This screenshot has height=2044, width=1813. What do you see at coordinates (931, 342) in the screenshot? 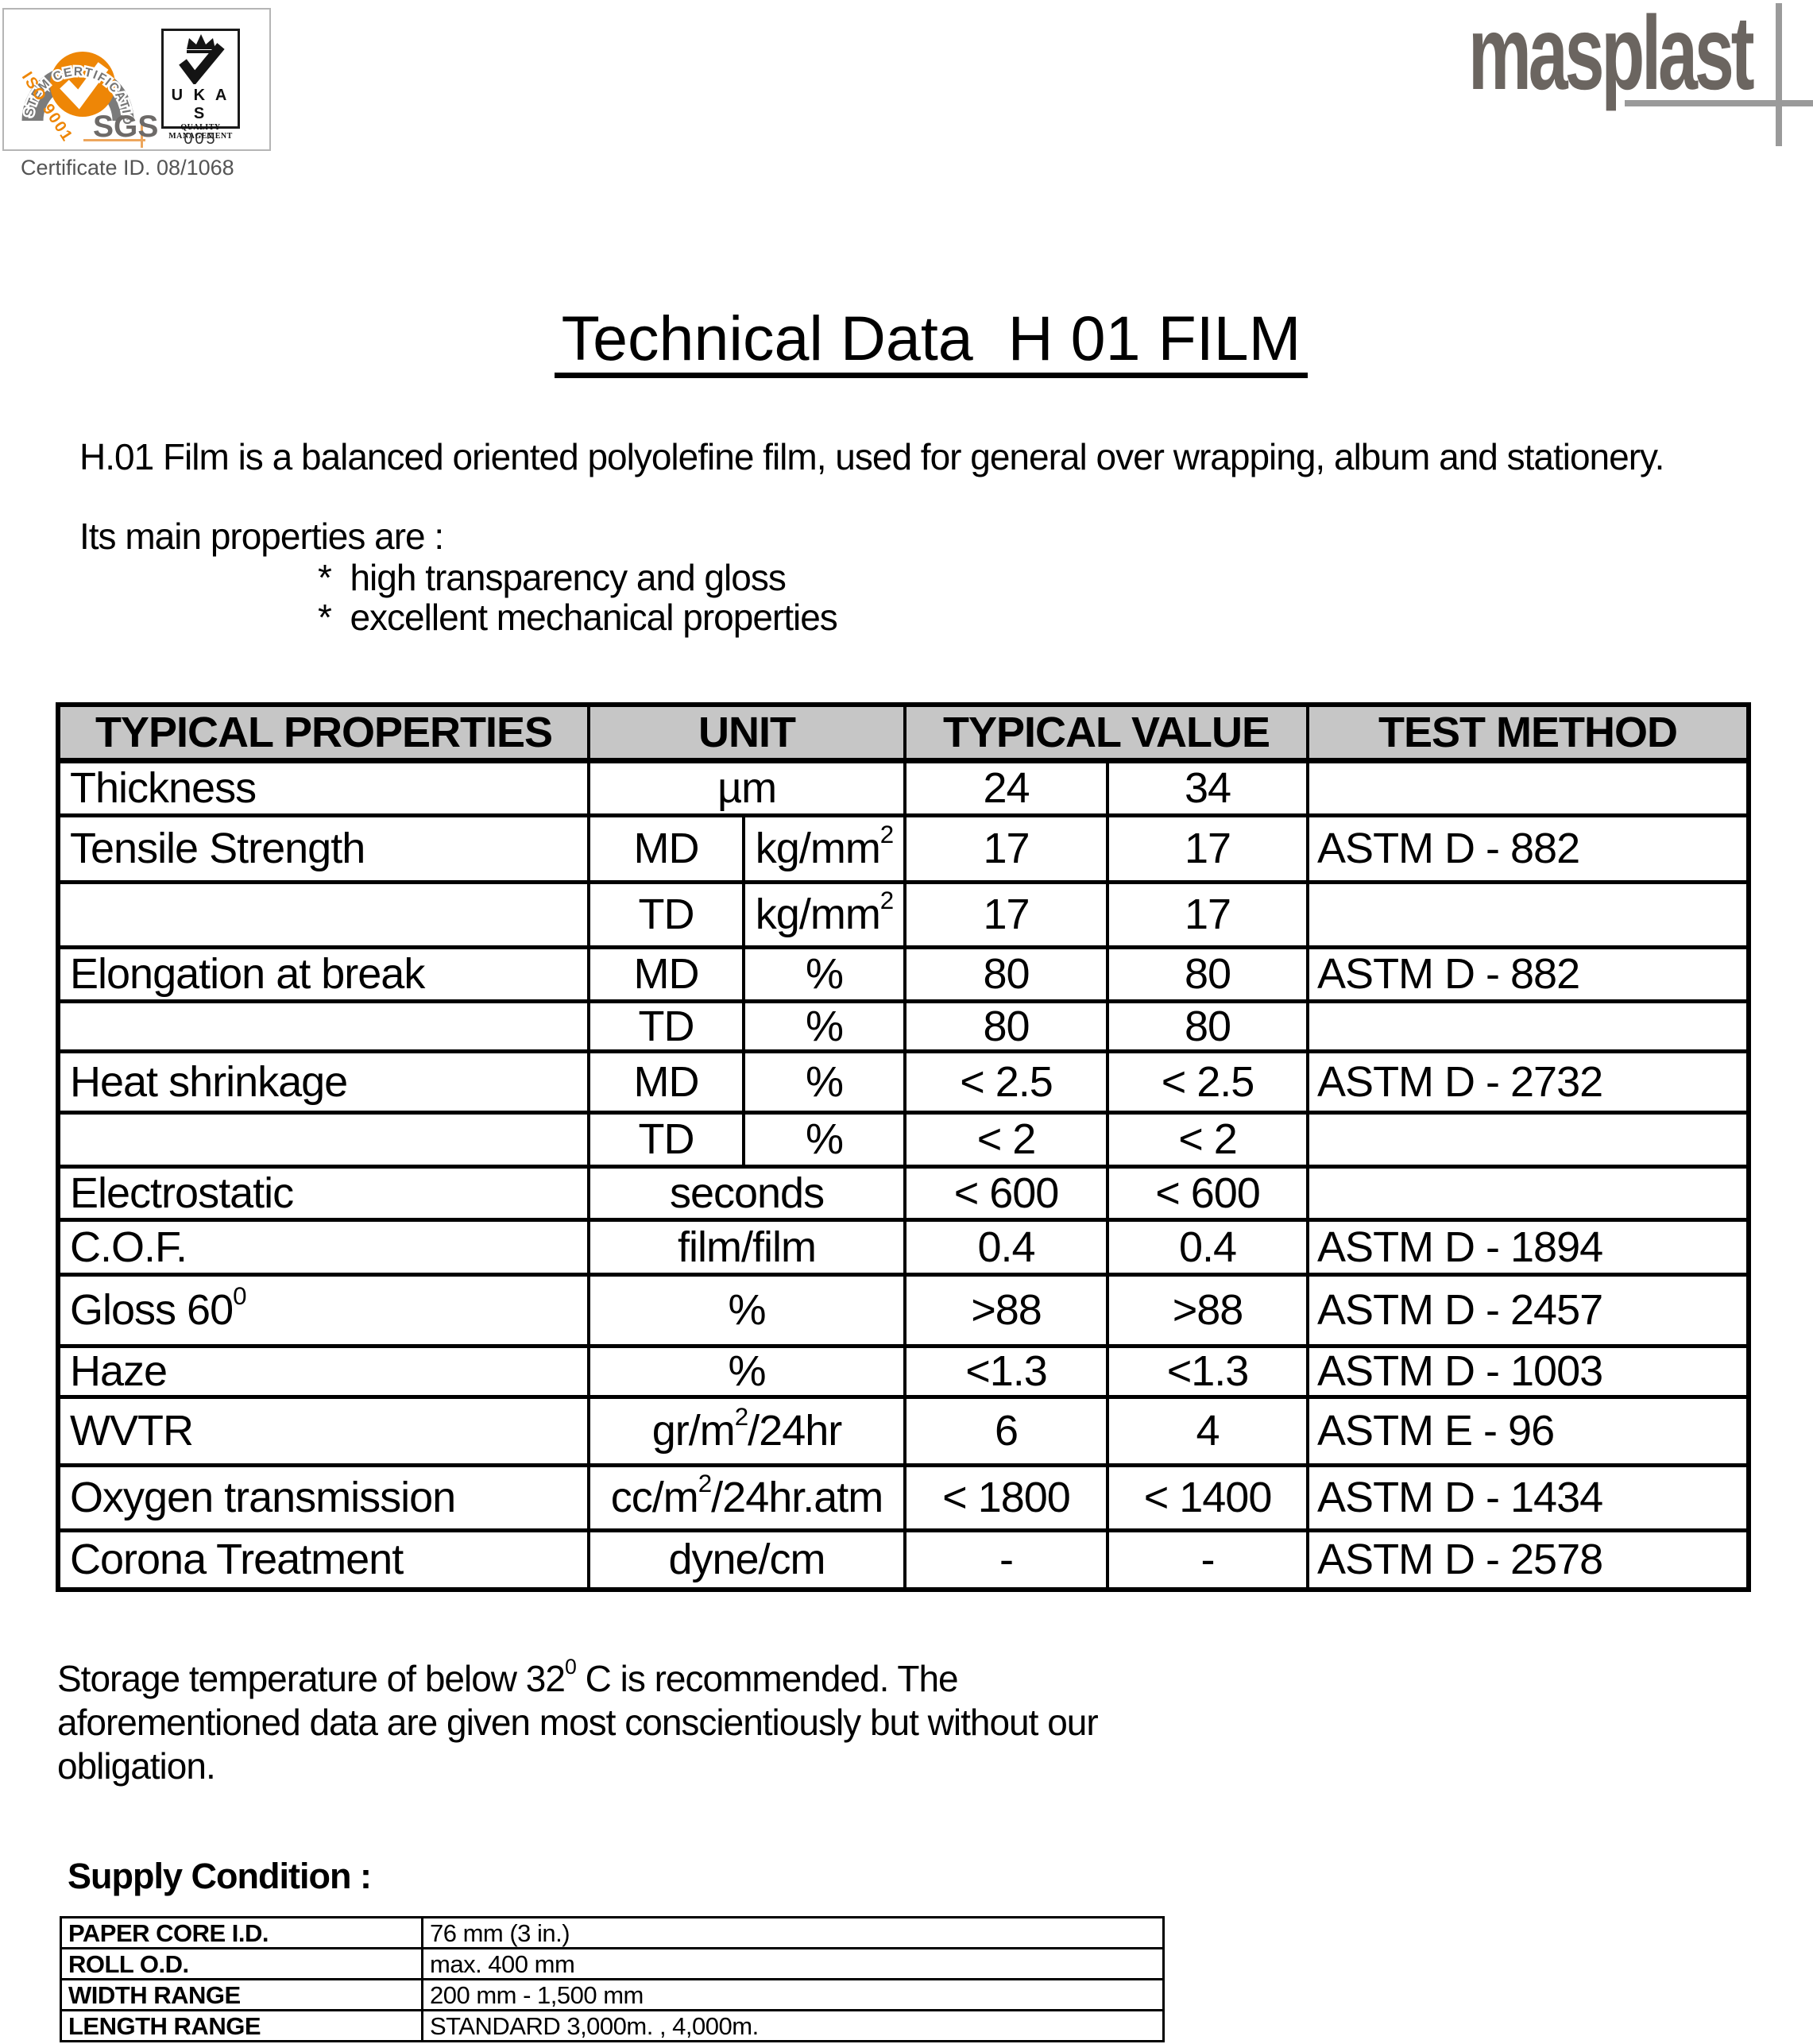
I see `page-title: Technical Data H 01 FILM` at bounding box center [931, 342].